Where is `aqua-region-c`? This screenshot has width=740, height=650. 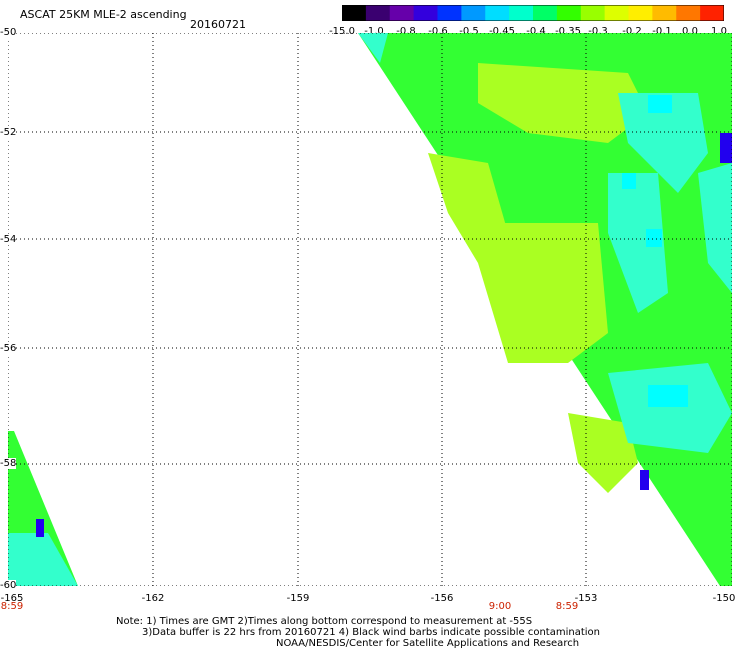
aqua-region-c is located at coordinates (670, 408).